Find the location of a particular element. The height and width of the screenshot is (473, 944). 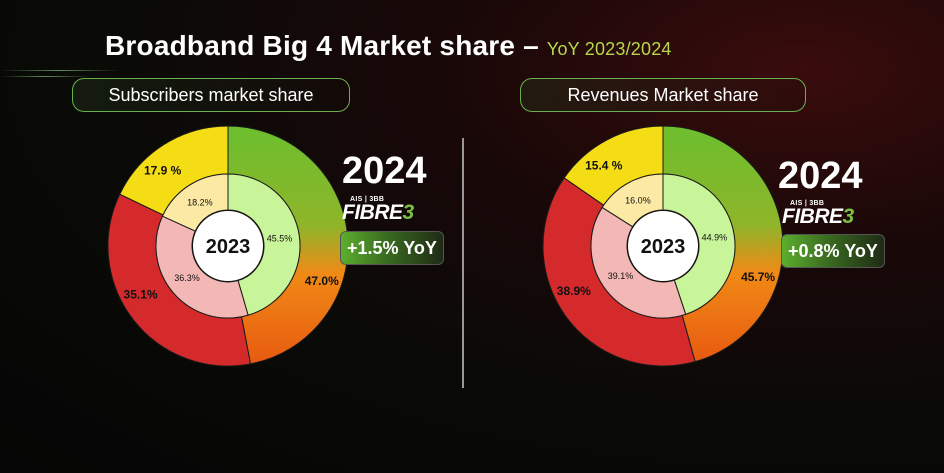

inner-data-label-competitor-yellow: 18.2% is located at coordinates (200, 202).